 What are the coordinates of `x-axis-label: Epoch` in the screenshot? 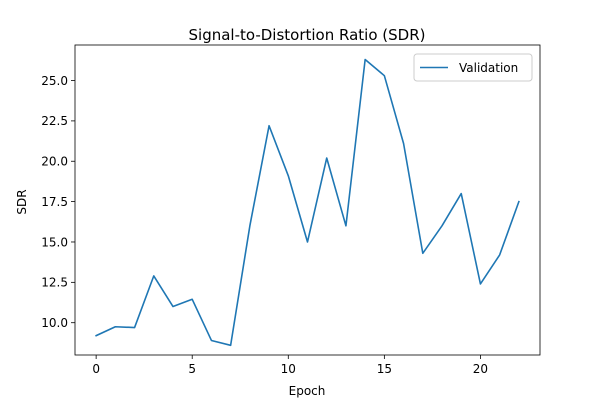 It's located at (307, 391).